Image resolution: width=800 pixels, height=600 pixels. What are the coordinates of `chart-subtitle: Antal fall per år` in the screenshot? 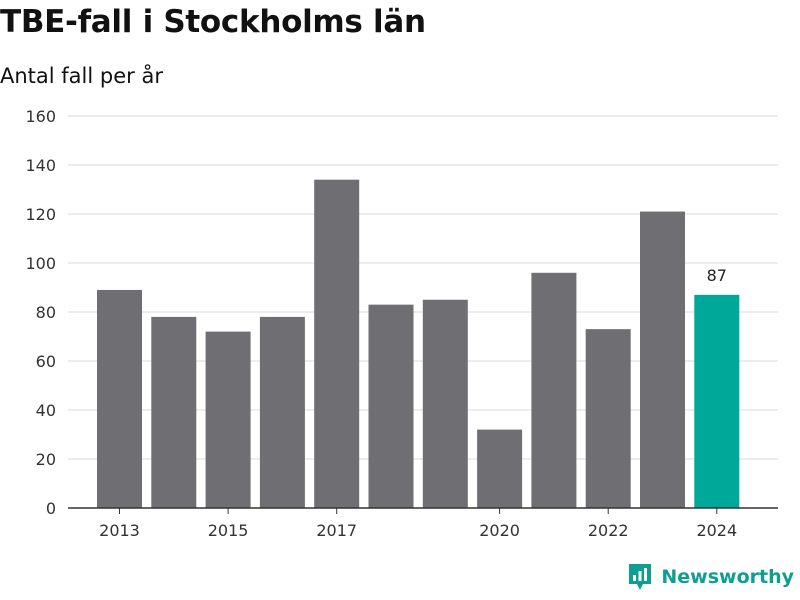 It's located at (81, 76).